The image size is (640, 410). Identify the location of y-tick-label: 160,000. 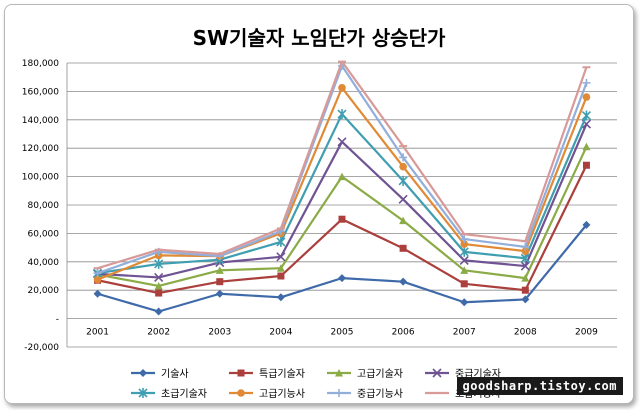
(40, 92).